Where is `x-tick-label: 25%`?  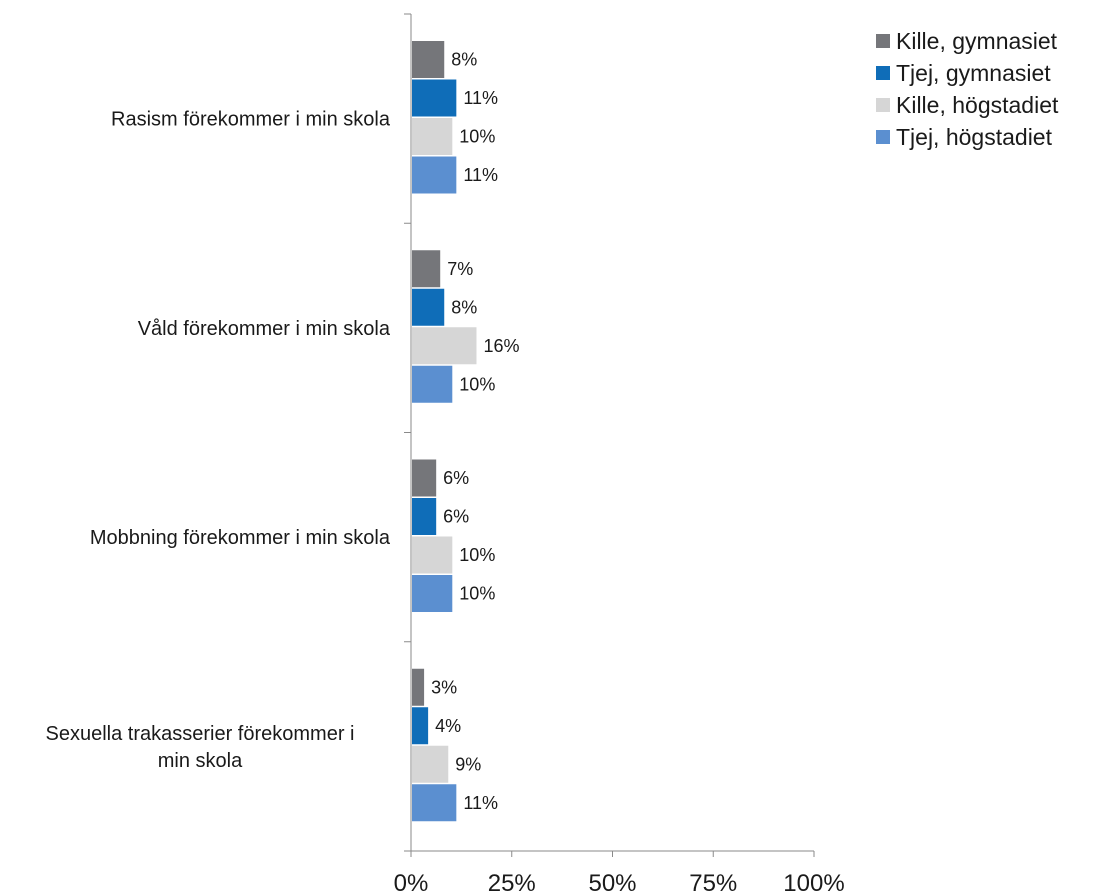 x-tick-label: 25% is located at coordinates (512, 882).